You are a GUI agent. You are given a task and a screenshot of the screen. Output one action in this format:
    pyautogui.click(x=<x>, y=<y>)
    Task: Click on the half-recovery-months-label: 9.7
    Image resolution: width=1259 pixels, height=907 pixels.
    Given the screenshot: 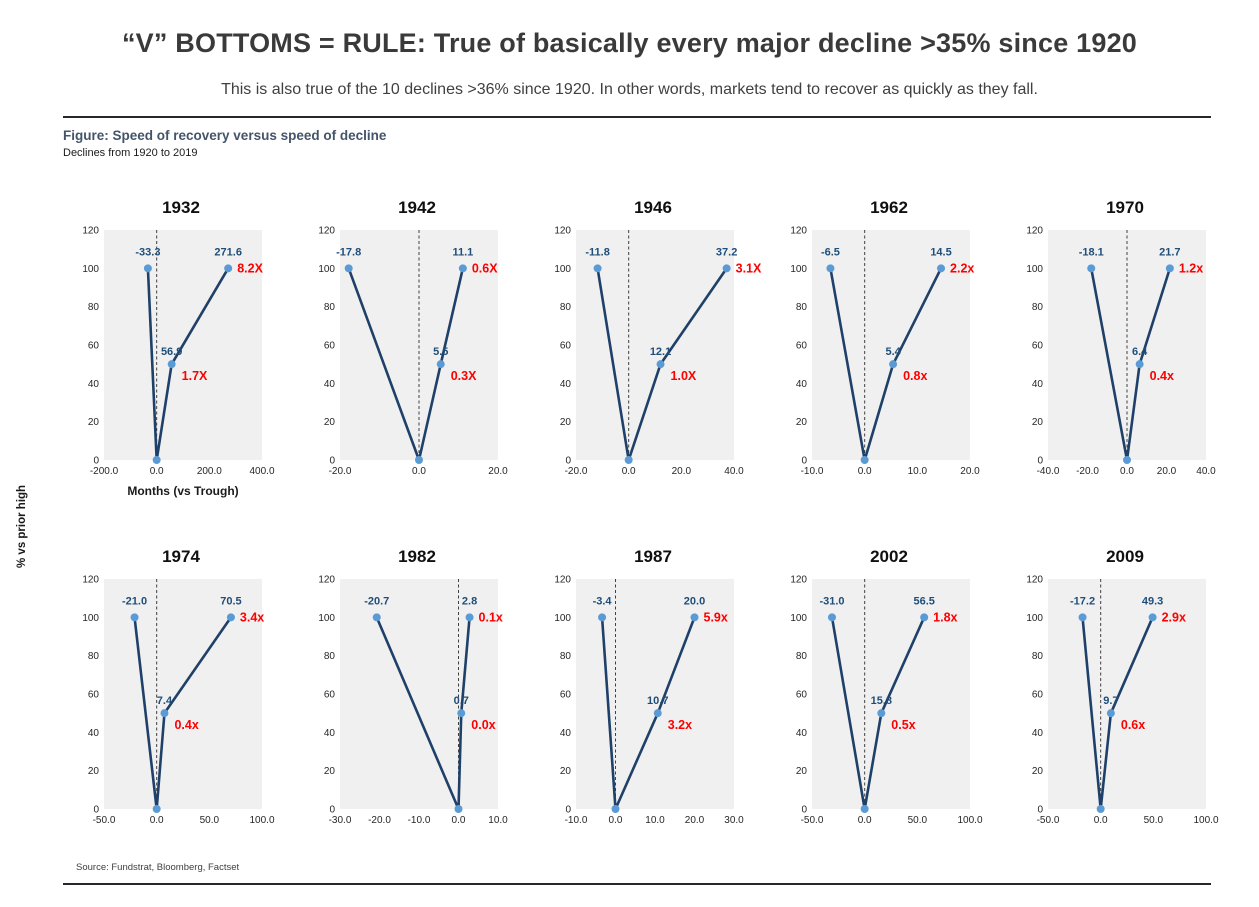 What is the action you would take?
    pyautogui.click(x=1110, y=701)
    